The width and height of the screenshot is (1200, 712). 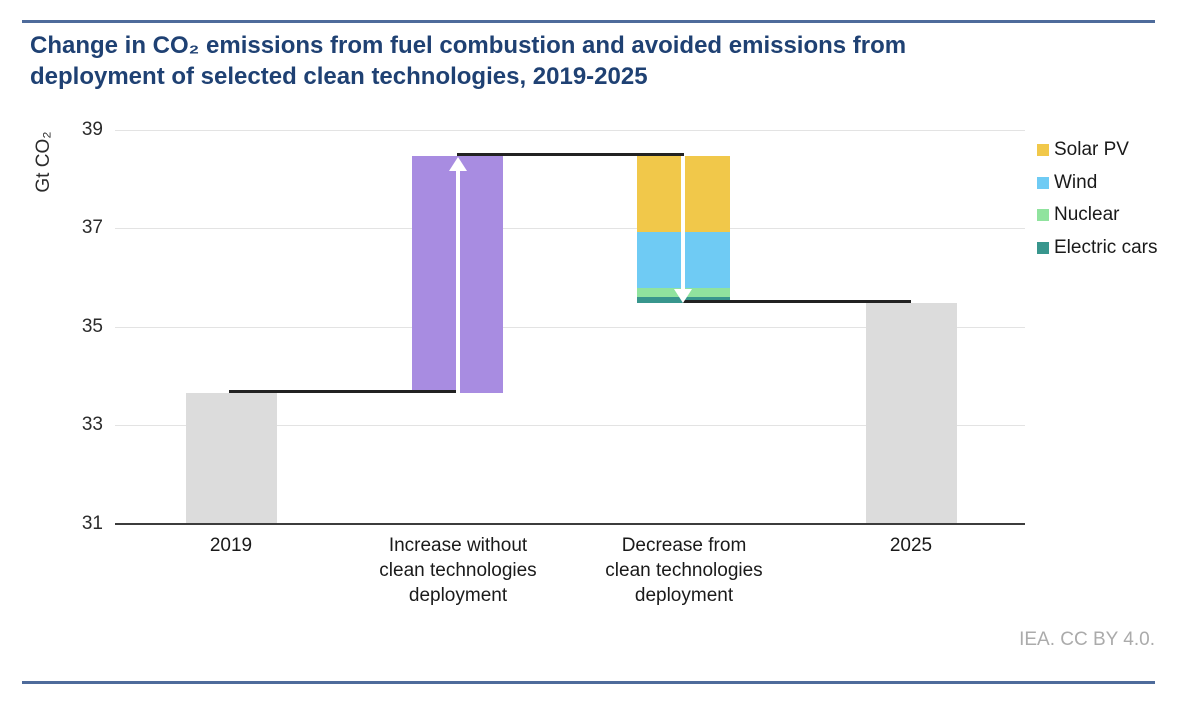 What do you see at coordinates (92, 227) in the screenshot?
I see `y-tick-label-37: 37` at bounding box center [92, 227].